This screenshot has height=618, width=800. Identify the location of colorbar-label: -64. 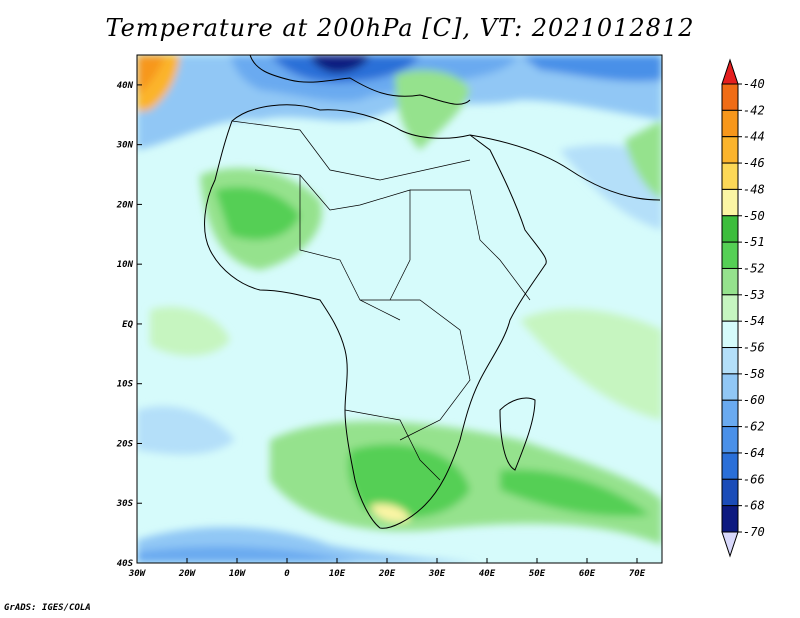
(754, 453).